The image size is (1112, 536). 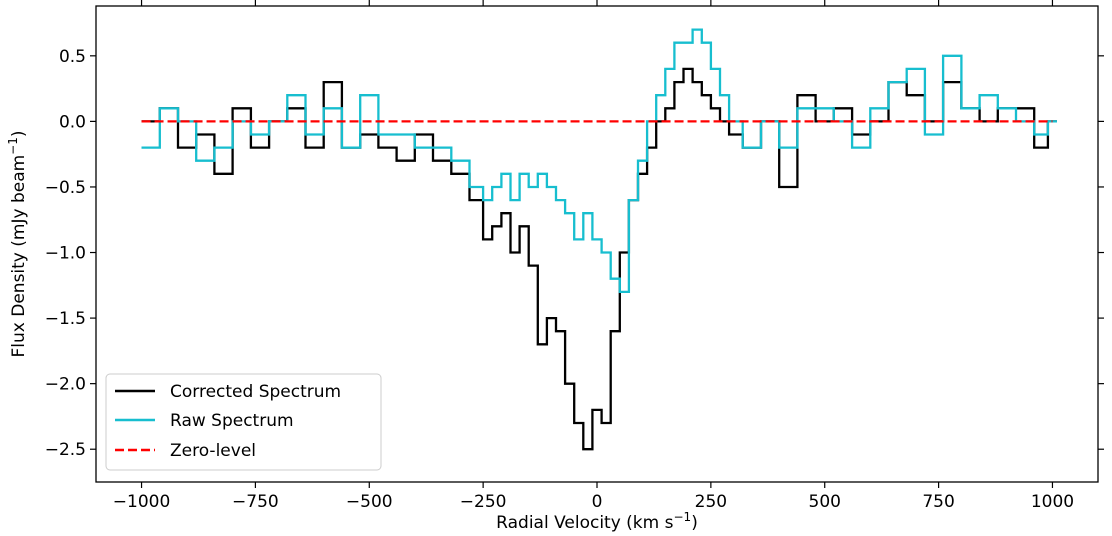 What do you see at coordinates (255, 502) in the screenshot?
I see `x-tick-label: −750` at bounding box center [255, 502].